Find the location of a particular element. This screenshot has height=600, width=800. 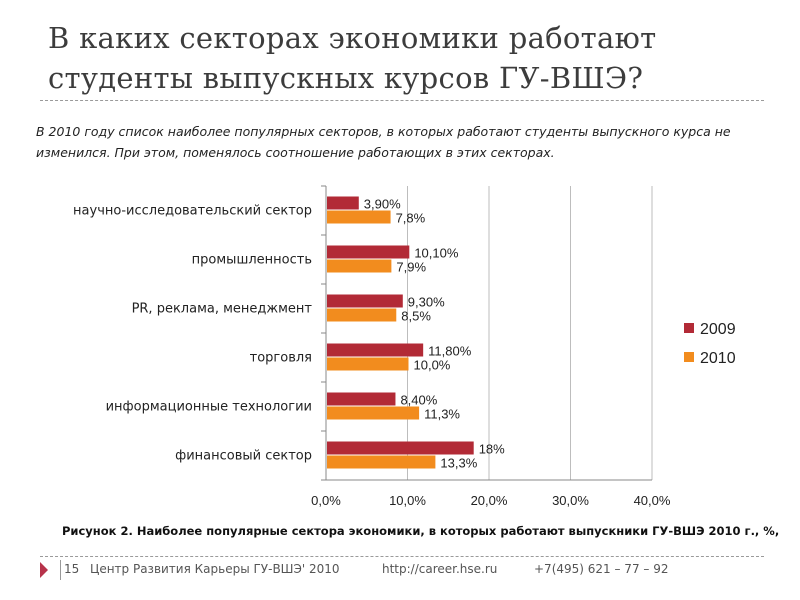

data-label-2009: 9,30% is located at coordinates (426, 302).